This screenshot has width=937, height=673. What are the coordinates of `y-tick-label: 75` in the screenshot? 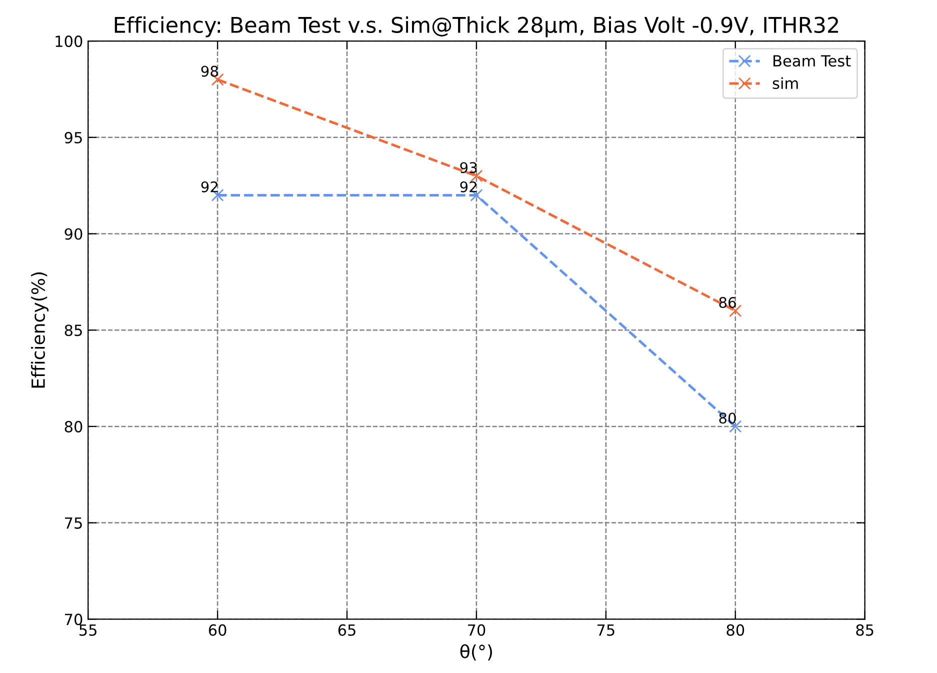 It's located at (73, 523).